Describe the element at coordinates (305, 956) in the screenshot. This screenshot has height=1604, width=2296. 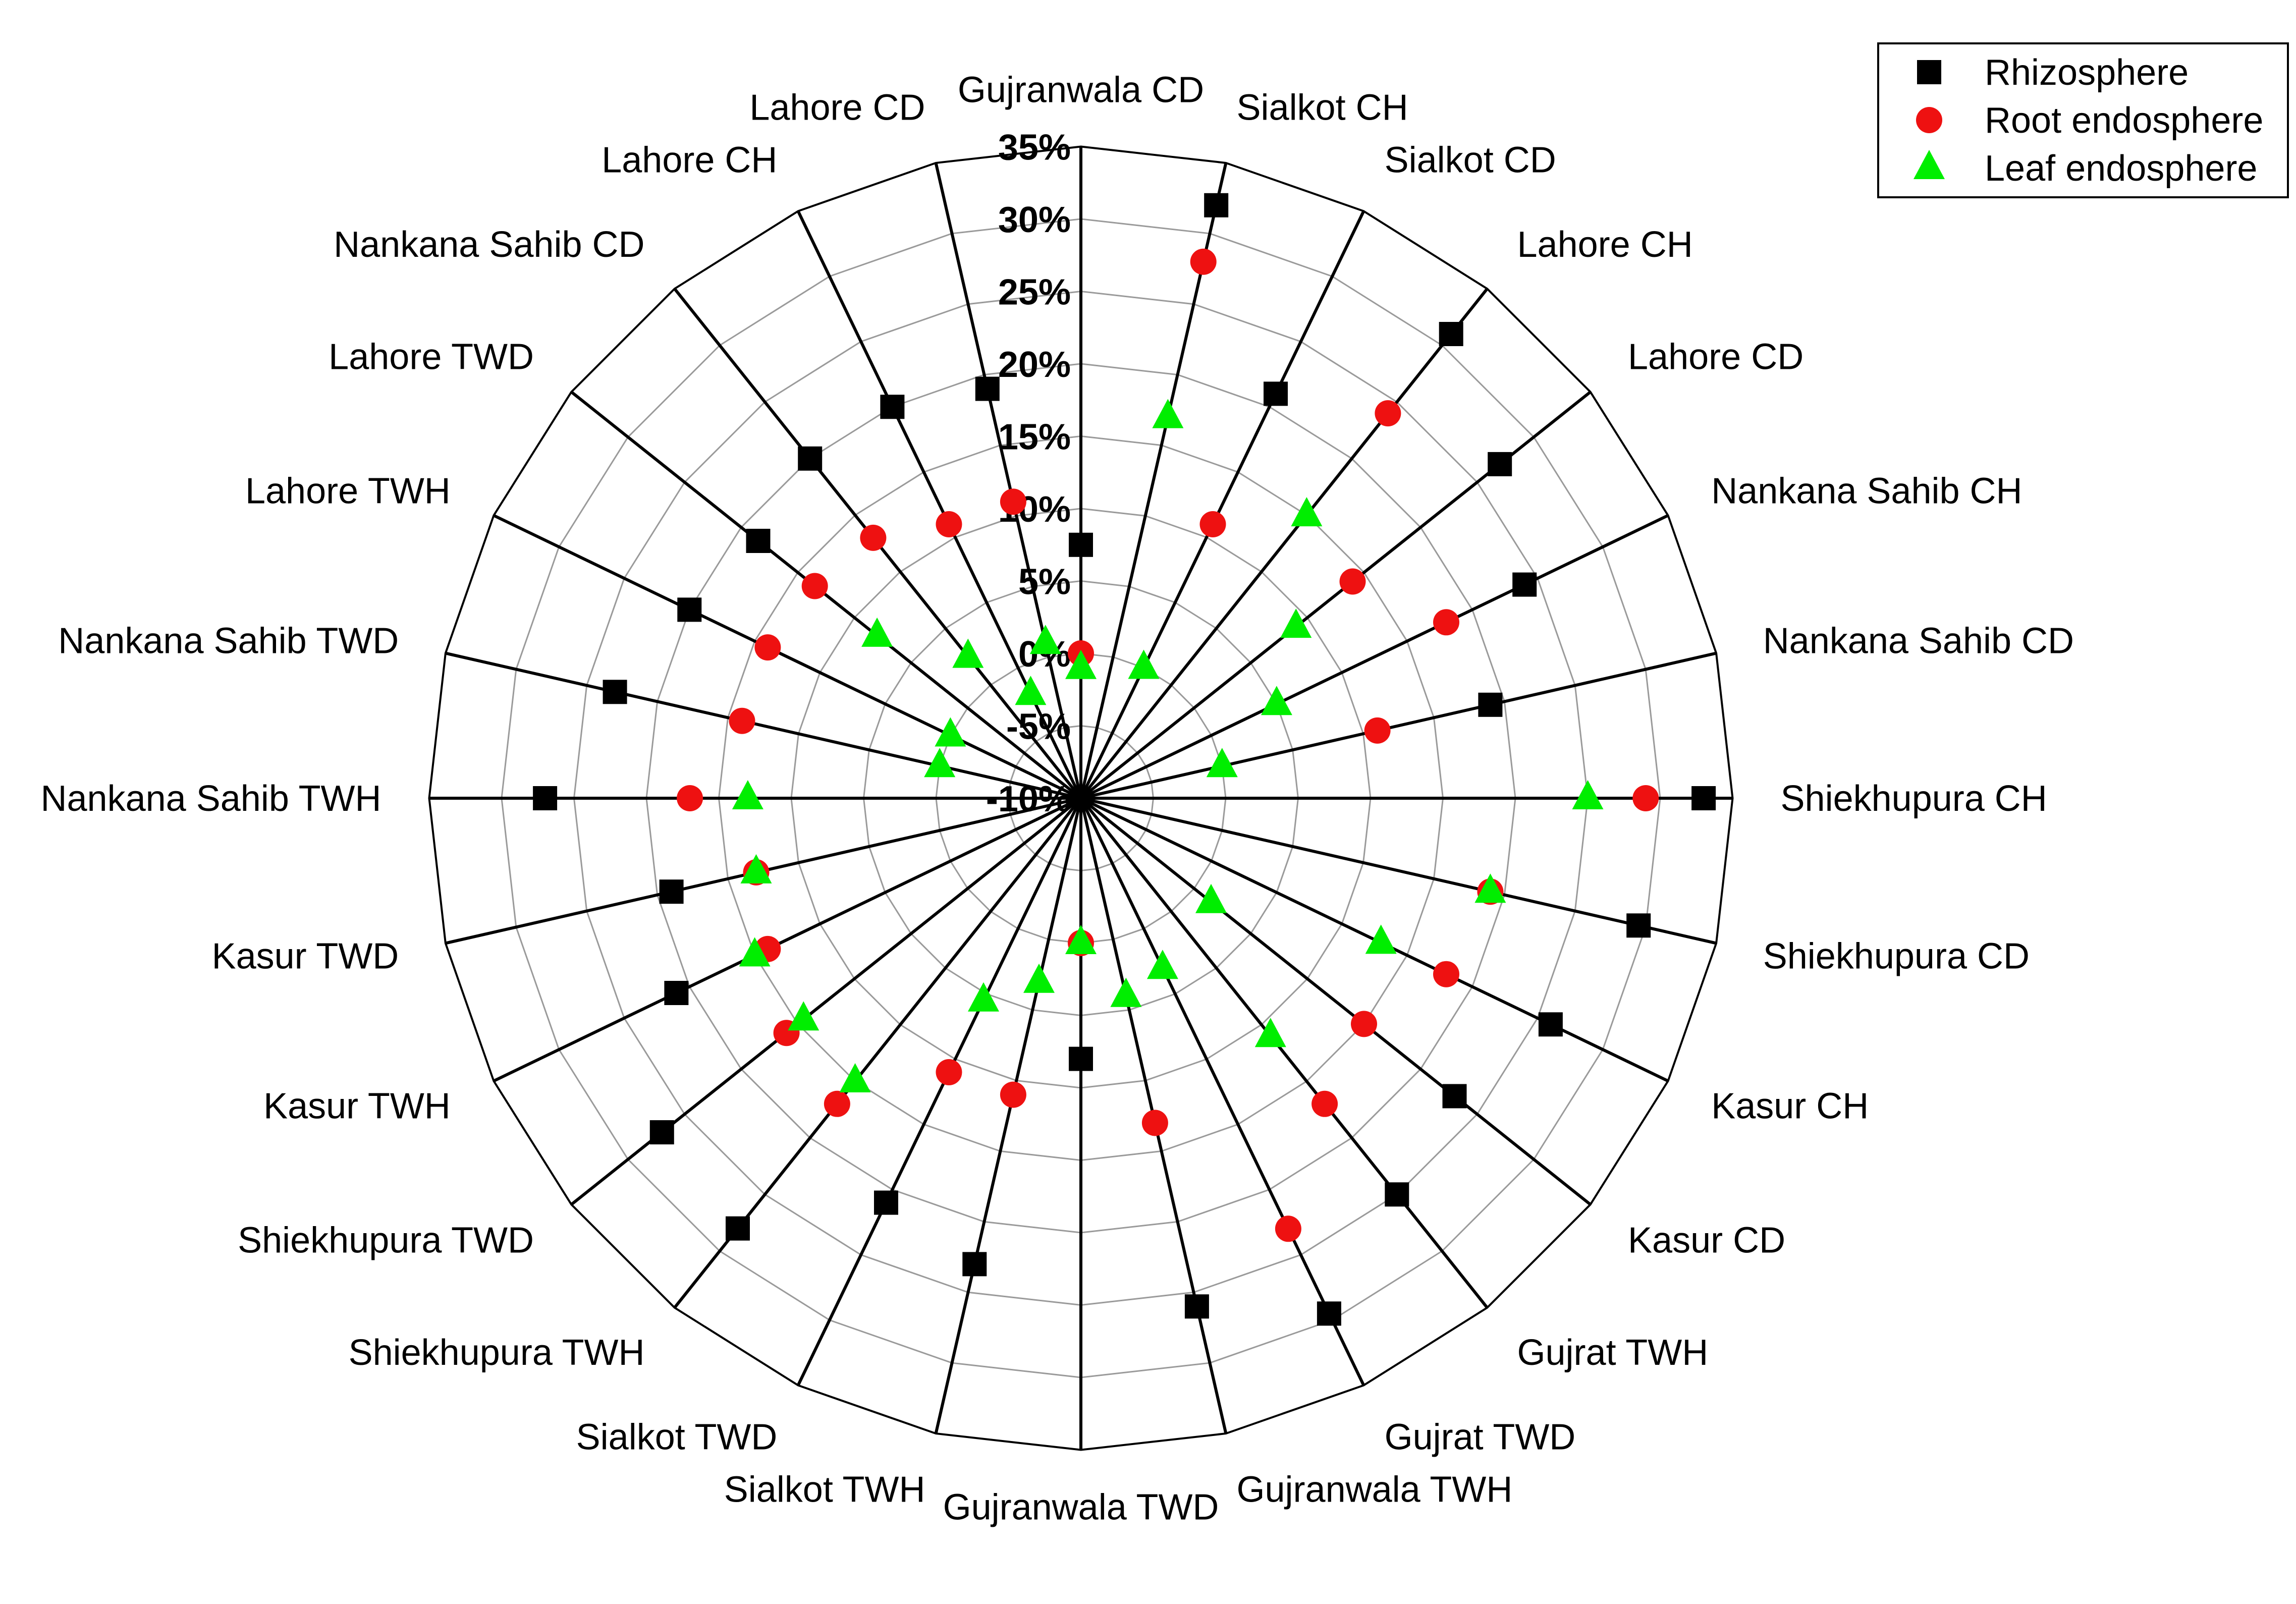
I see `category-label-kasur-twd: Kasur TWD` at that location.